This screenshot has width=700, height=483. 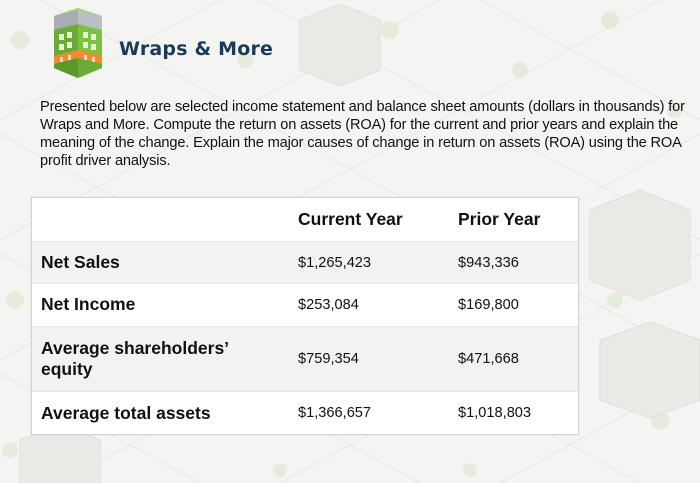 I want to click on prior-year-value: $169,800, so click(x=518, y=305).